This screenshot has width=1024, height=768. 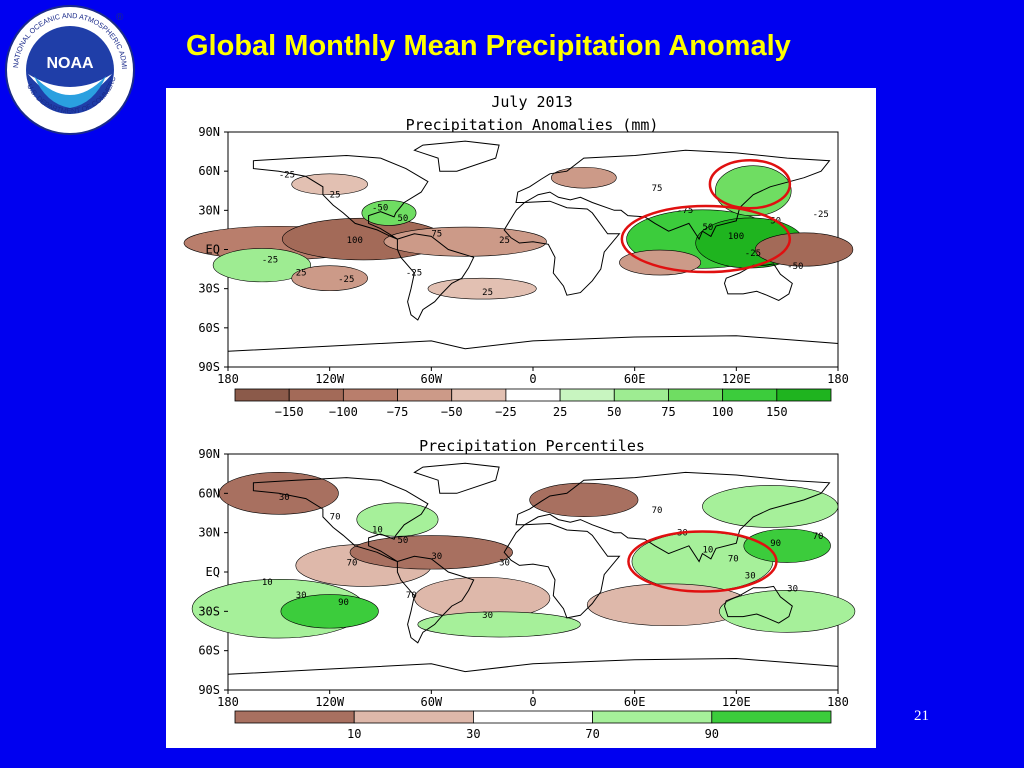 I want to click on legend-label: 100, so click(x=723, y=412).